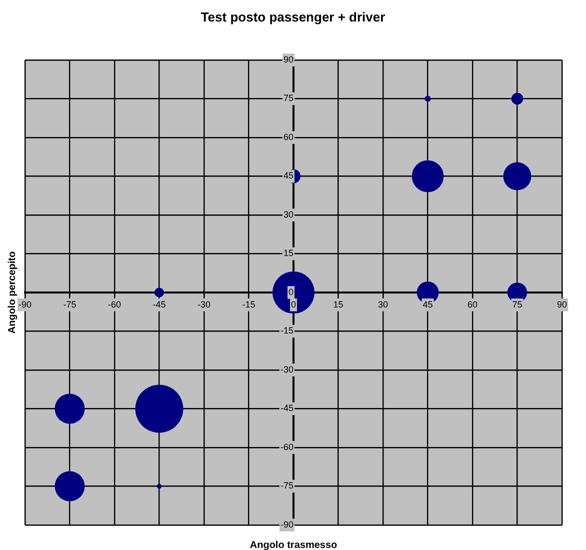 This screenshot has height=550, width=586. Describe the element at coordinates (288, 98) in the screenshot. I see `y-tick-label: 75` at that location.